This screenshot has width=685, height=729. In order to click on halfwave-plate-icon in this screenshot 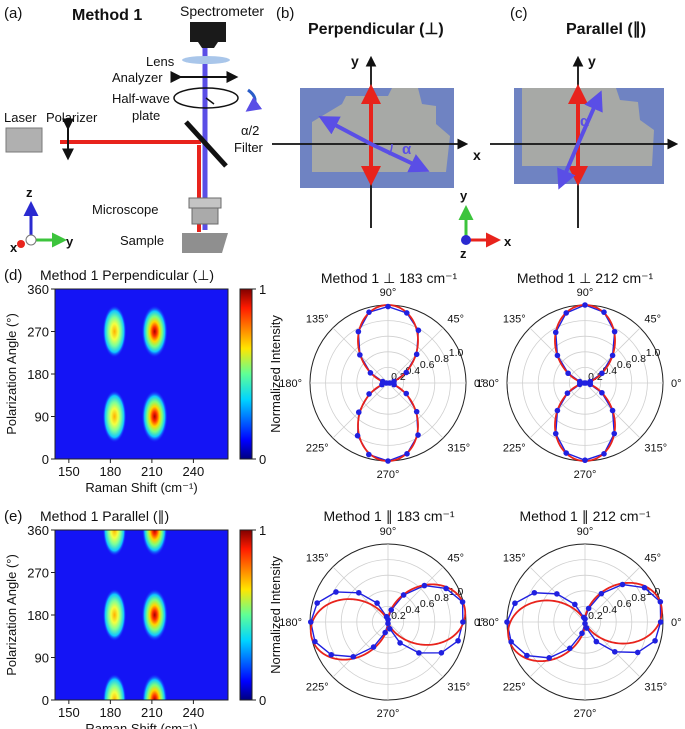, I will do `click(206, 98)`.